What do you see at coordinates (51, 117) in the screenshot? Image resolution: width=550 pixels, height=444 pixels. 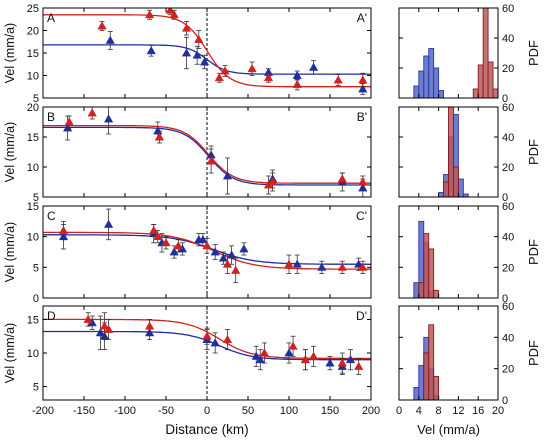 I see `panel-label: B` at bounding box center [51, 117].